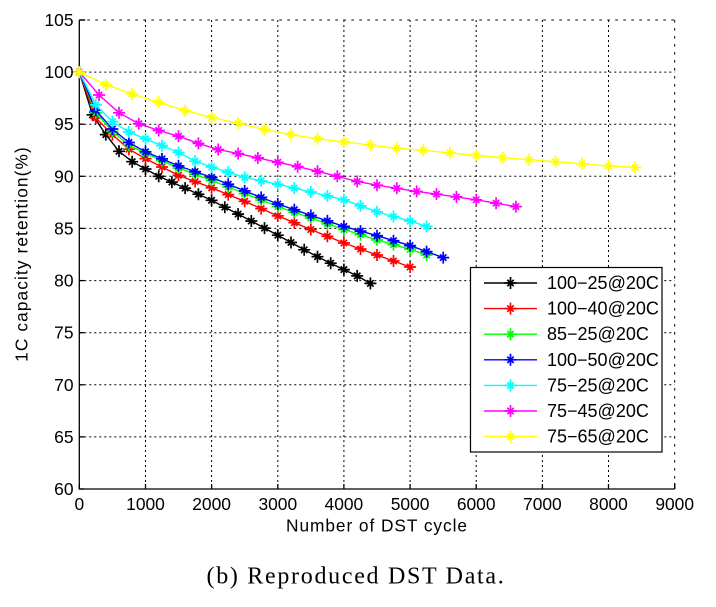 Image resolution: width=716 pixels, height=607 pixels. Describe the element at coordinates (356, 577) in the screenshot. I see `svg-text: (b) Reproduced DST Data.` at that location.